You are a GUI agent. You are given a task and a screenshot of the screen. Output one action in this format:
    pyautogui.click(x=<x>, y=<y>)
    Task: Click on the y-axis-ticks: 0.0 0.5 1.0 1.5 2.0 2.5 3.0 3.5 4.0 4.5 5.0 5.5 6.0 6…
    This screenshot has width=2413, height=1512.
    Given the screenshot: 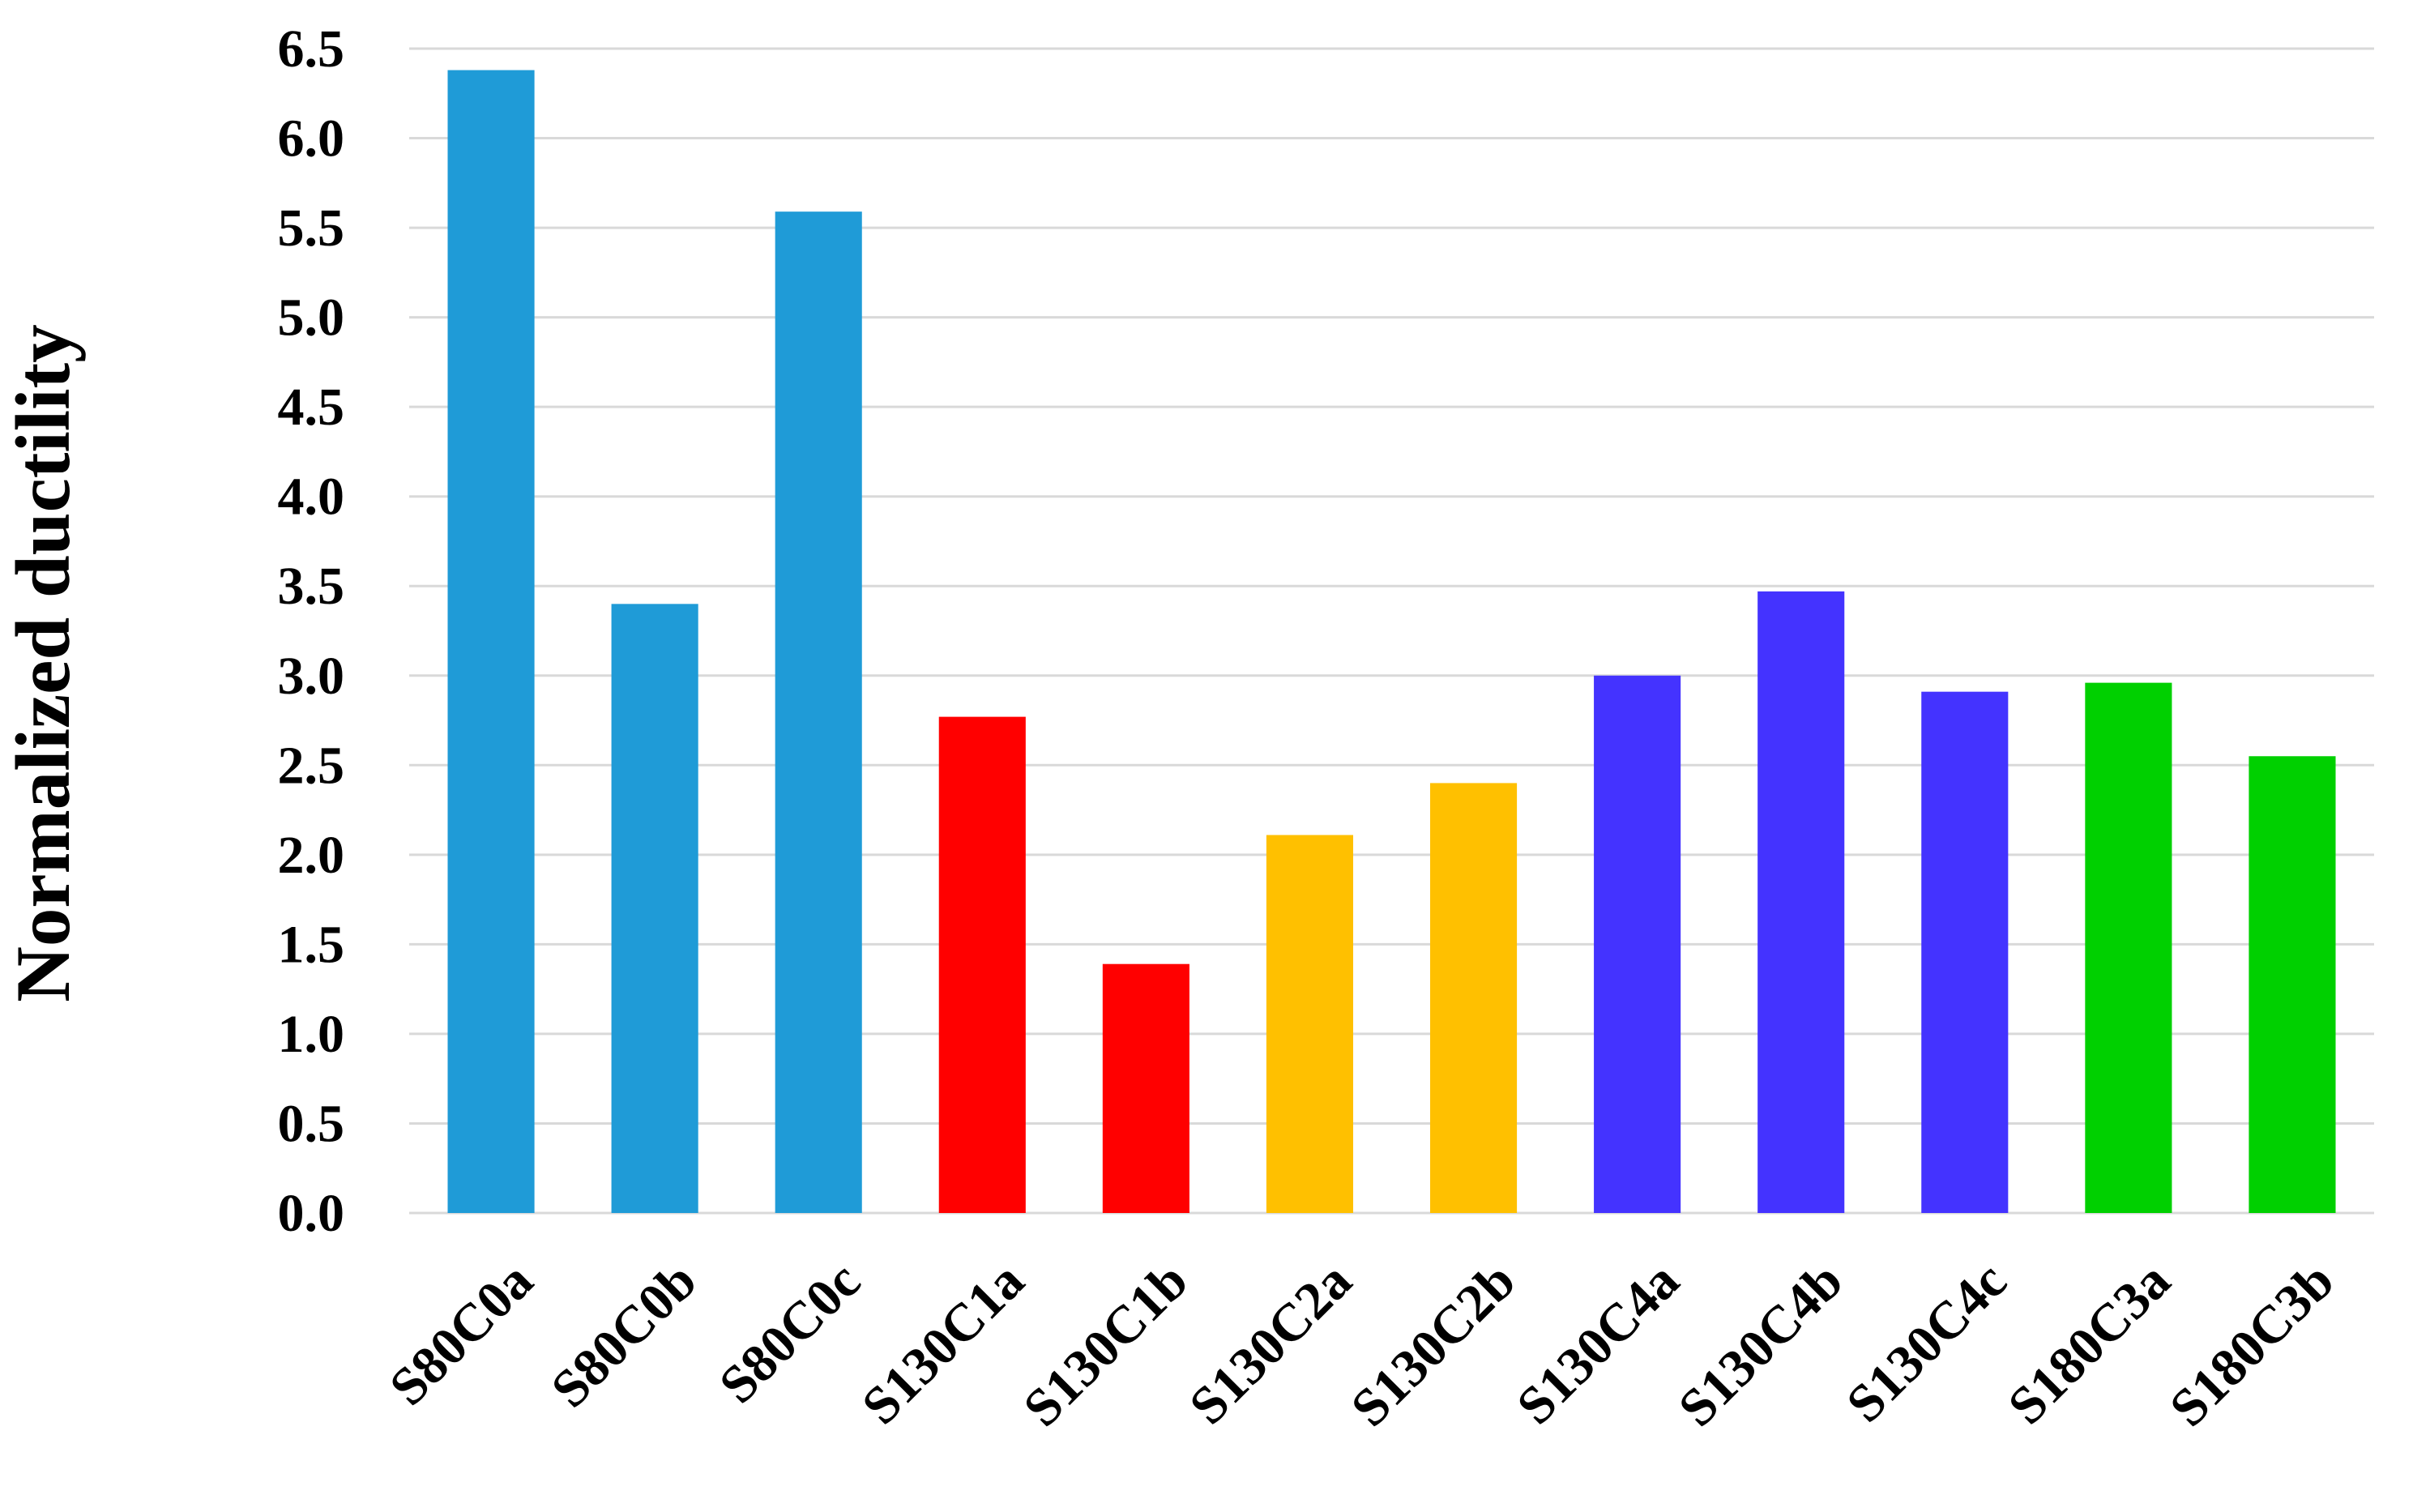 What is the action you would take?
    pyautogui.click(x=311, y=631)
    